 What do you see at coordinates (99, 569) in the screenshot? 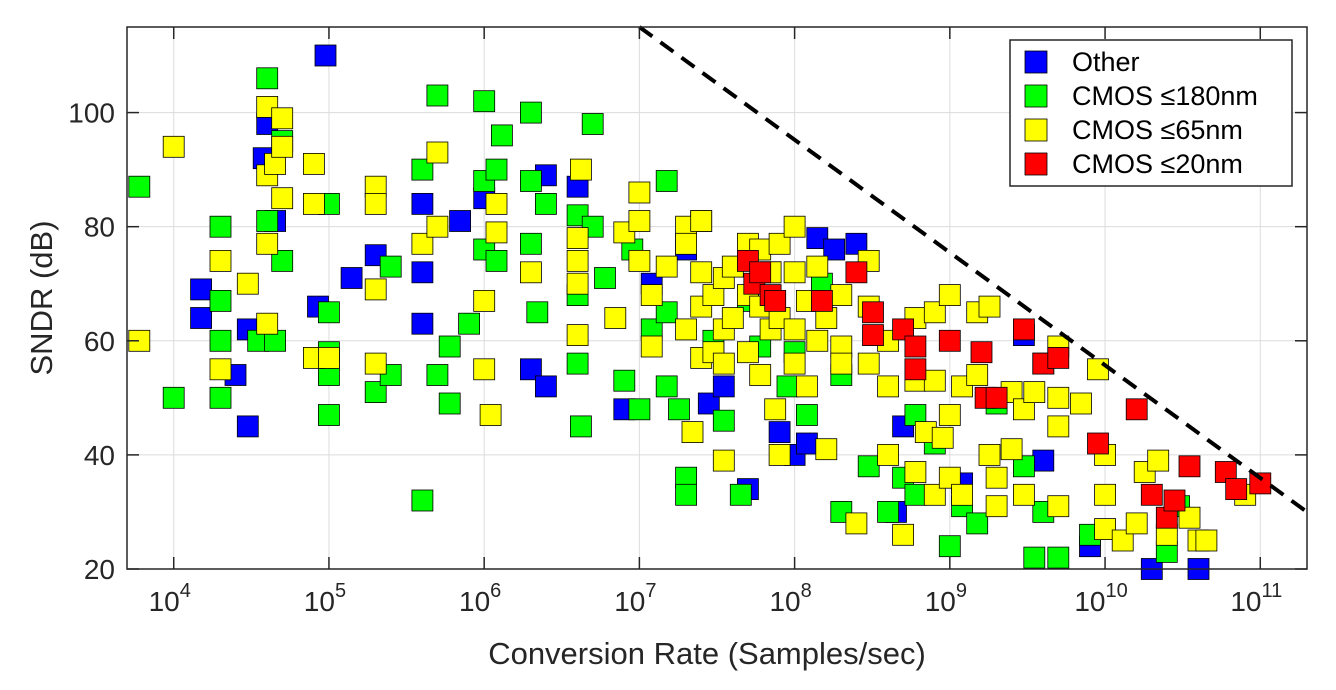
I see `y-tick-label: 20` at bounding box center [99, 569].